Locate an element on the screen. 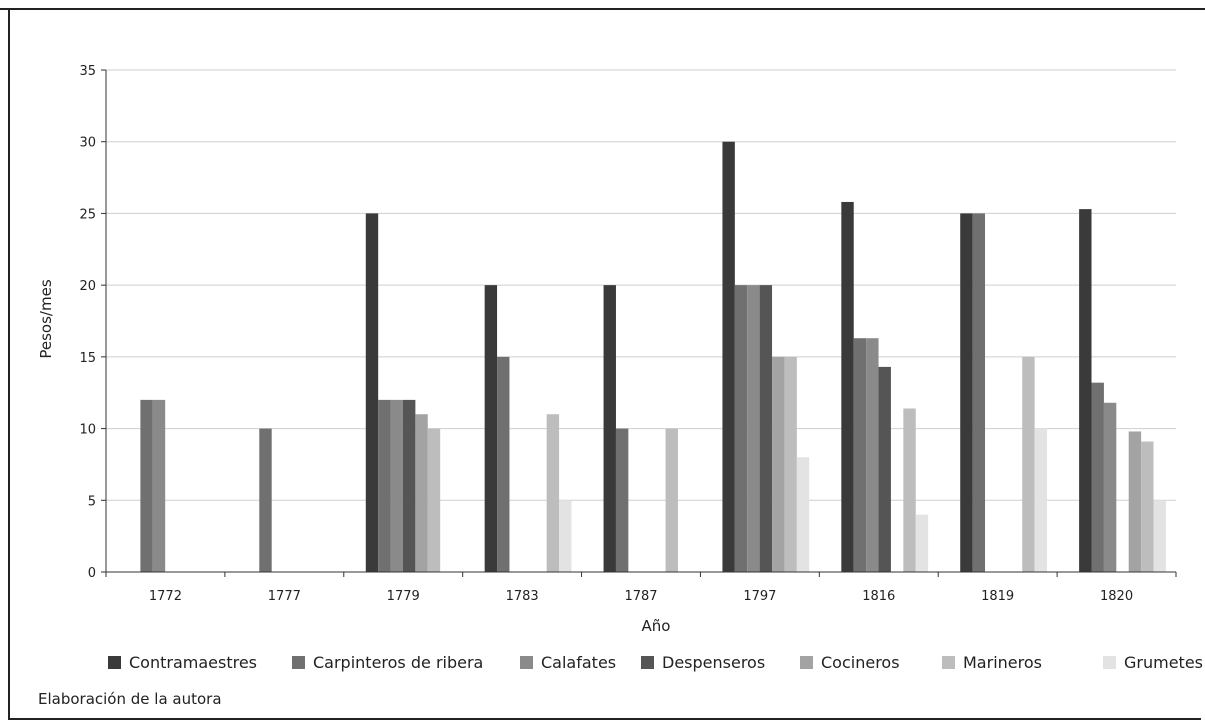 The image size is (1205, 728). x-tick-labels: 1772 1777 1779 1783 1787 1797 1816 1819 1820 is located at coordinates (641, 596).